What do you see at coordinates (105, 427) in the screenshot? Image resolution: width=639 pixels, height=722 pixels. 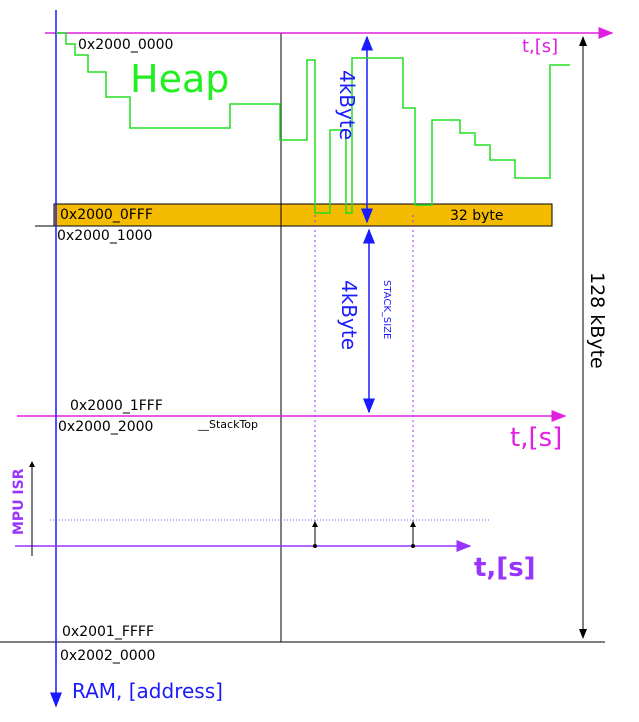 I see `address-label: 0x2000_2000` at bounding box center [105, 427].